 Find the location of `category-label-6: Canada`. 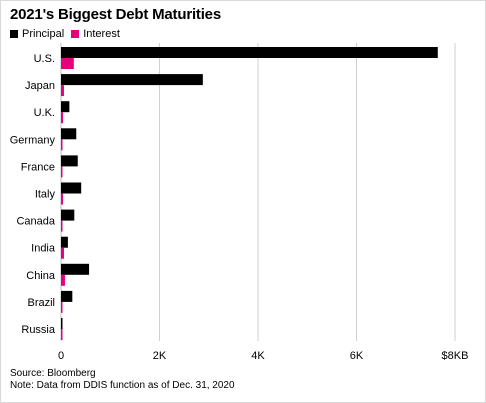

category-label-6: Canada is located at coordinates (35, 222).